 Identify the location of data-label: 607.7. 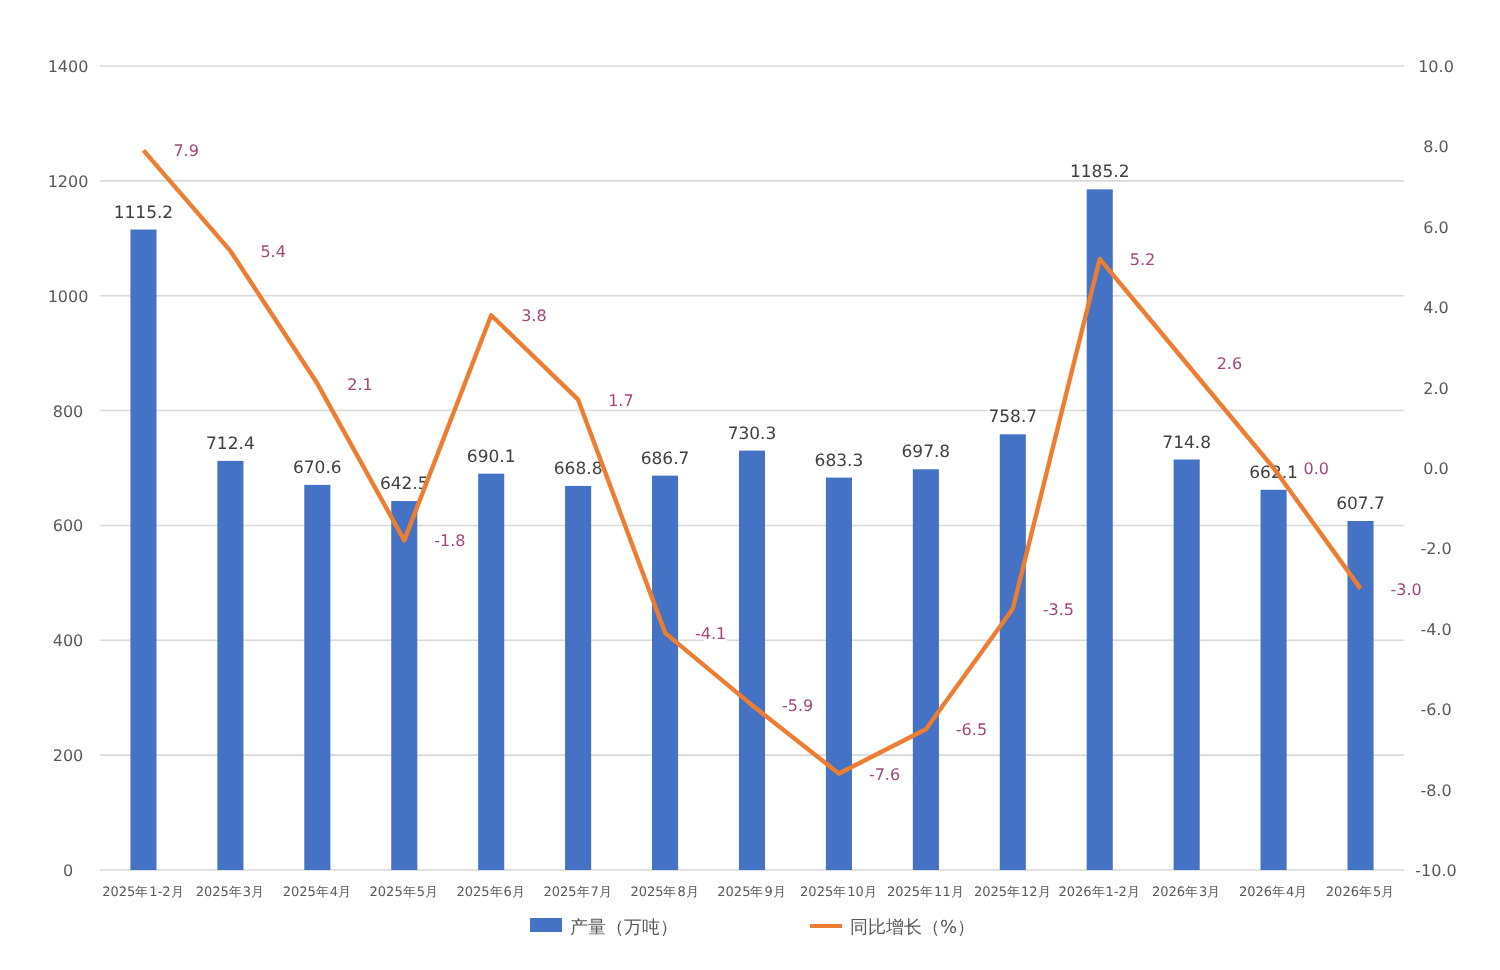
(1360, 505).